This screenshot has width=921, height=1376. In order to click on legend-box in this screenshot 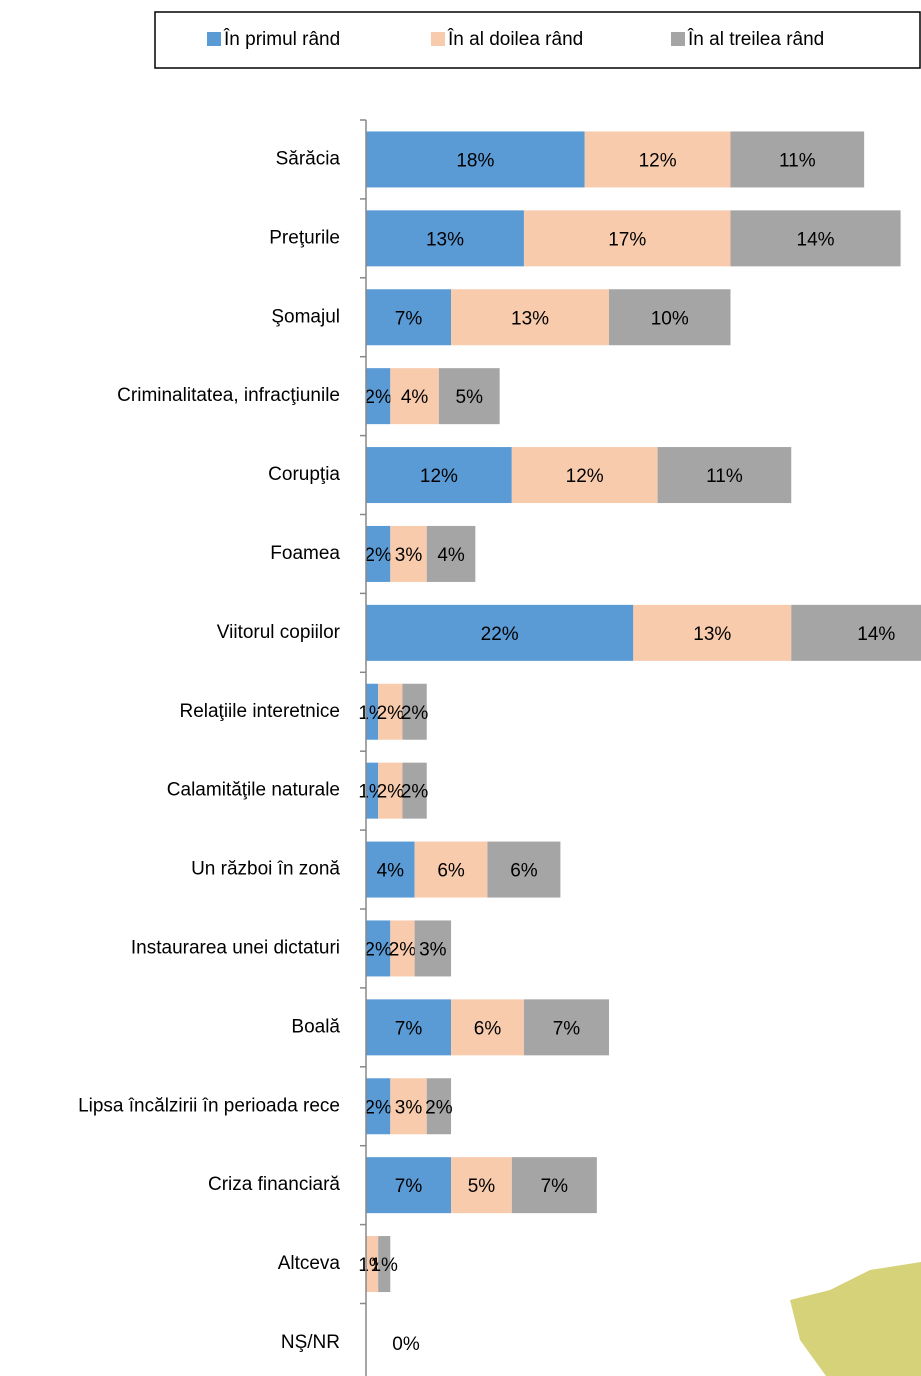, I will do `click(537, 40)`.